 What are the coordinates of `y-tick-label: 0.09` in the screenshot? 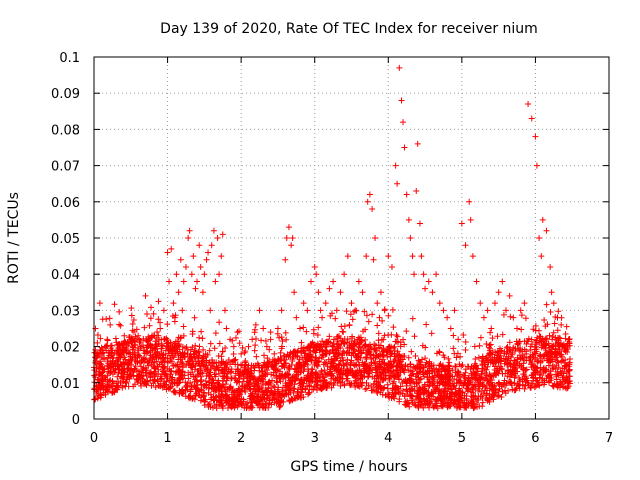 It's located at (65, 94).